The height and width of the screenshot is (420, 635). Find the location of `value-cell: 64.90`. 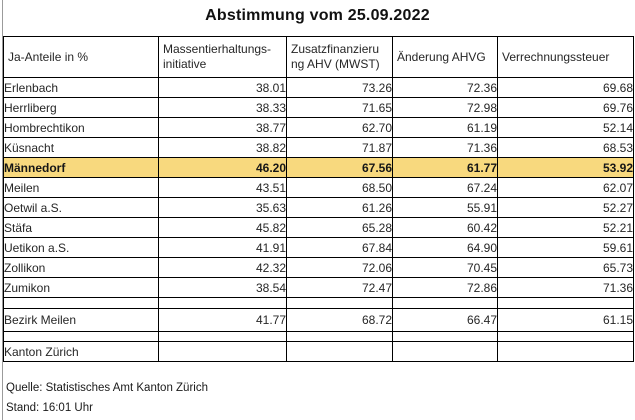

value-cell: 64.90 is located at coordinates (445, 247).